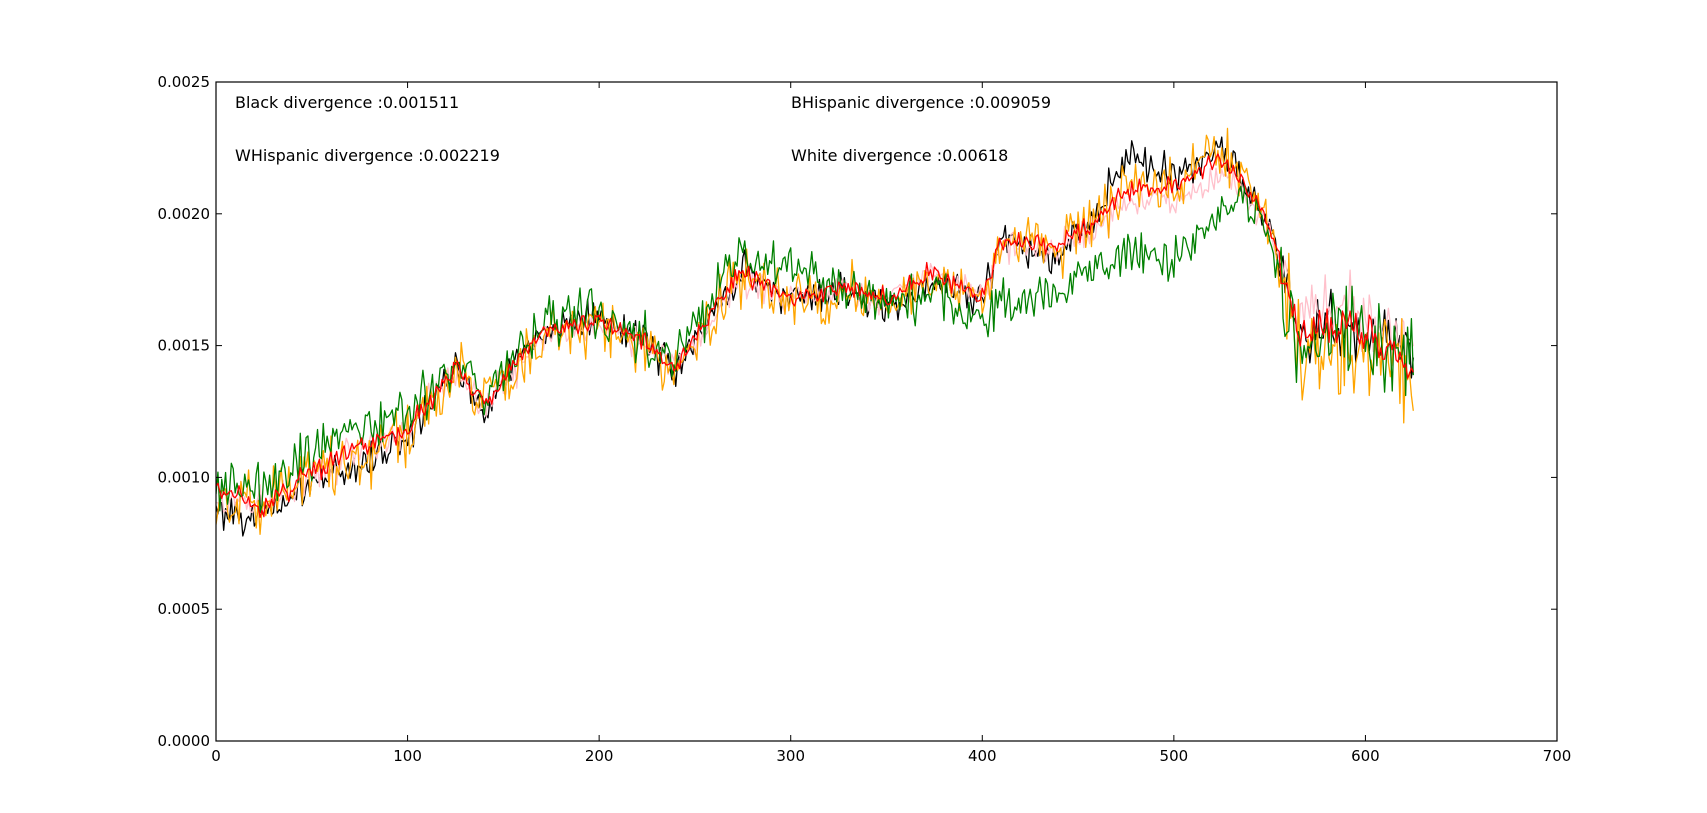 This screenshot has height=813, width=1707. I want to click on annotation-bhispanic-divergence: BHispanic divergence :0.009059, so click(921, 102).